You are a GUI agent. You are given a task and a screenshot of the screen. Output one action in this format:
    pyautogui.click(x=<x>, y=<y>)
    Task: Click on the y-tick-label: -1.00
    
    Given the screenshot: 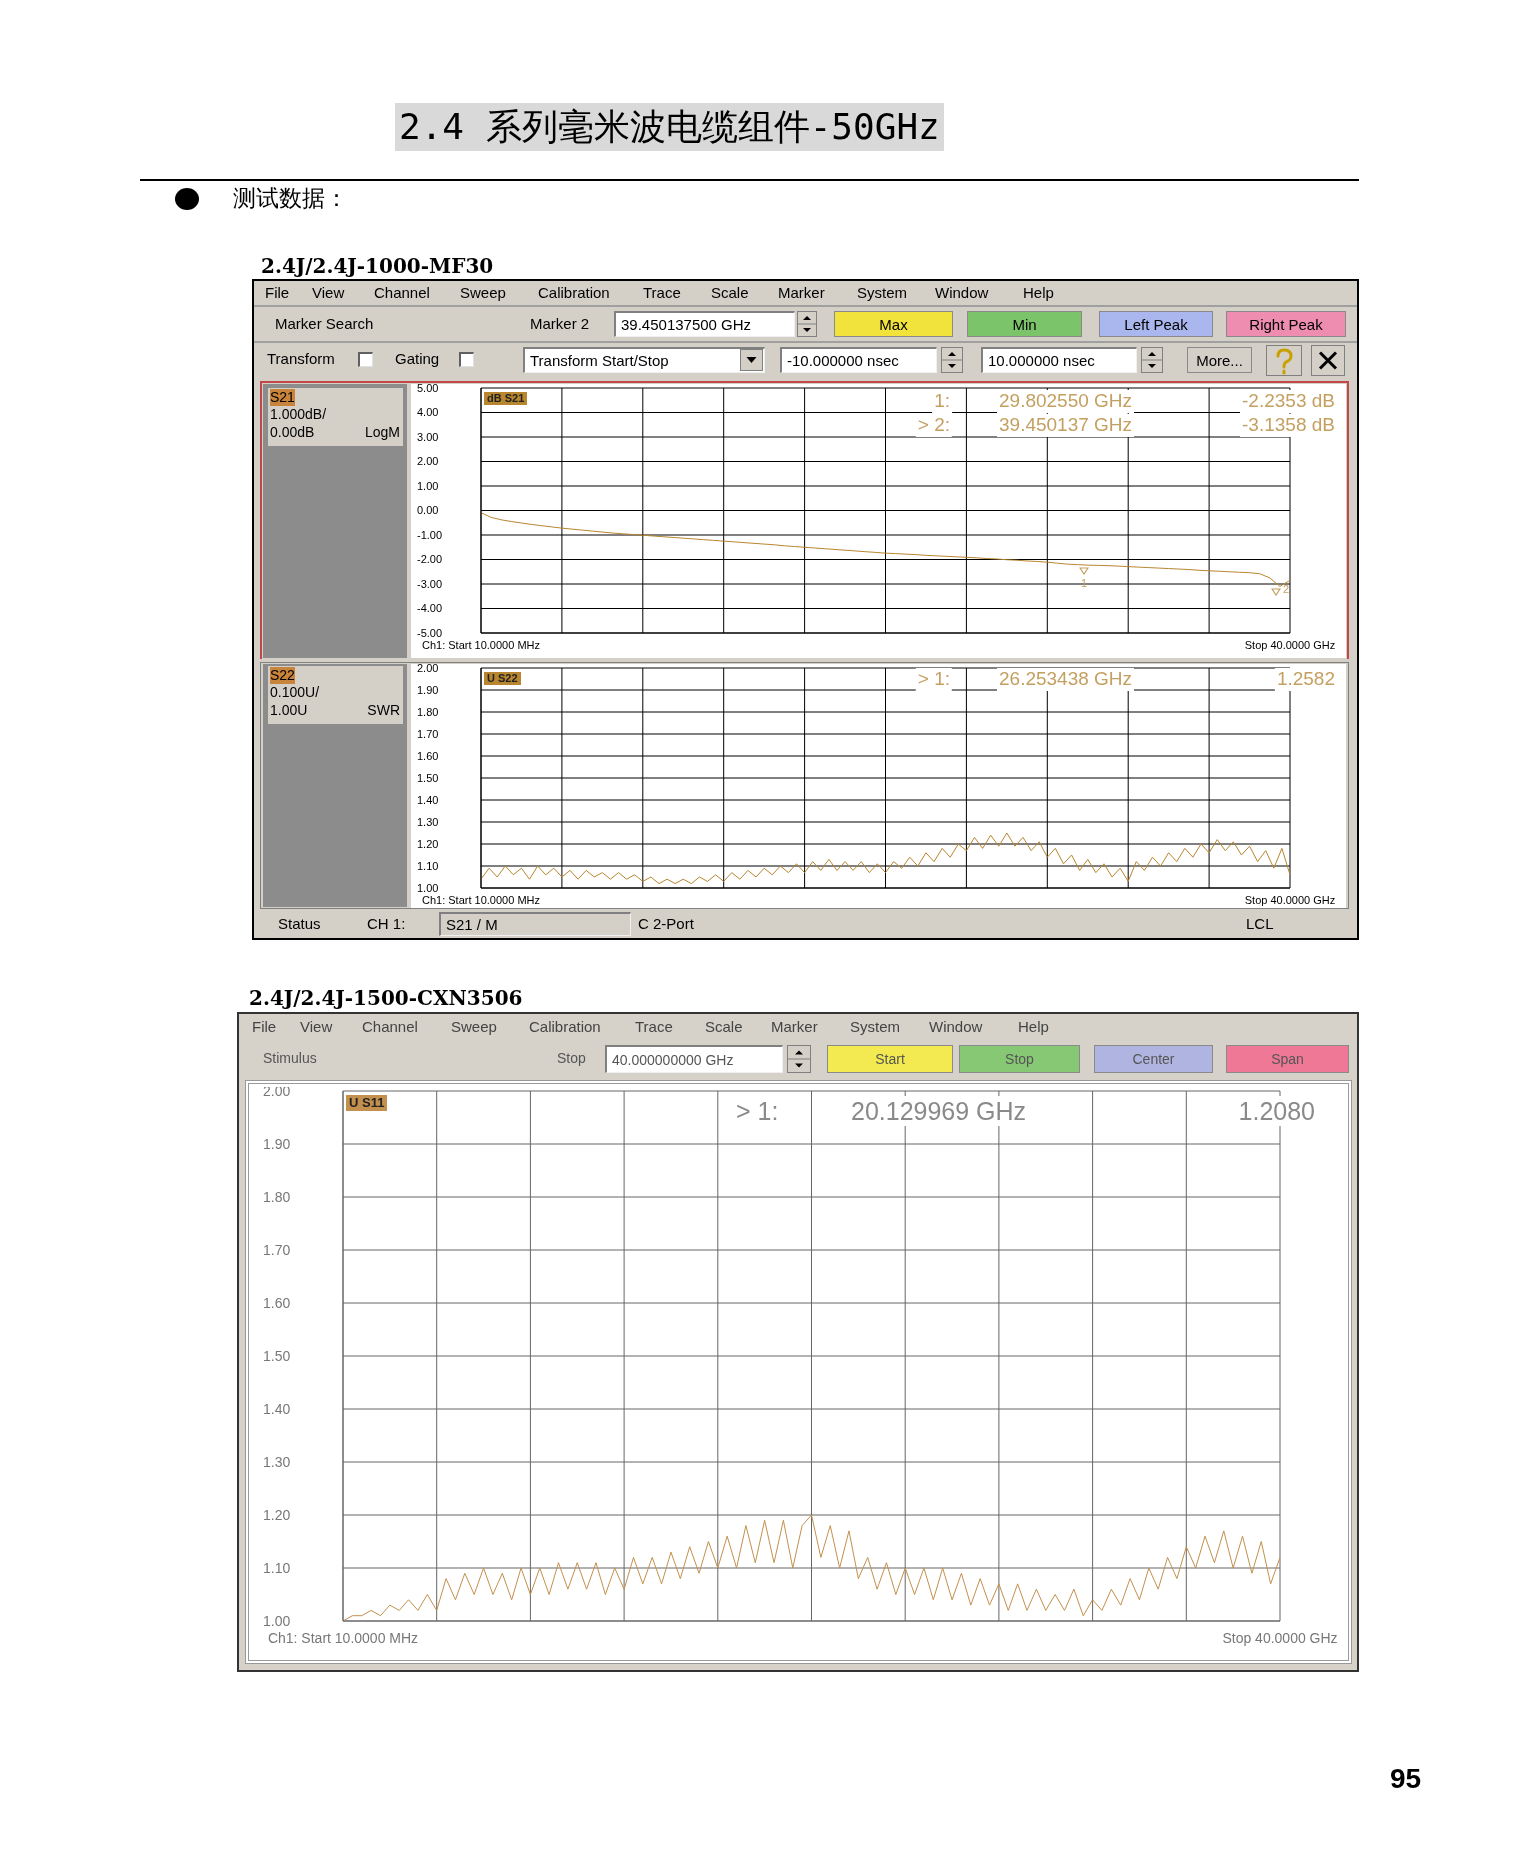 What is the action you would take?
    pyautogui.click(x=430, y=534)
    